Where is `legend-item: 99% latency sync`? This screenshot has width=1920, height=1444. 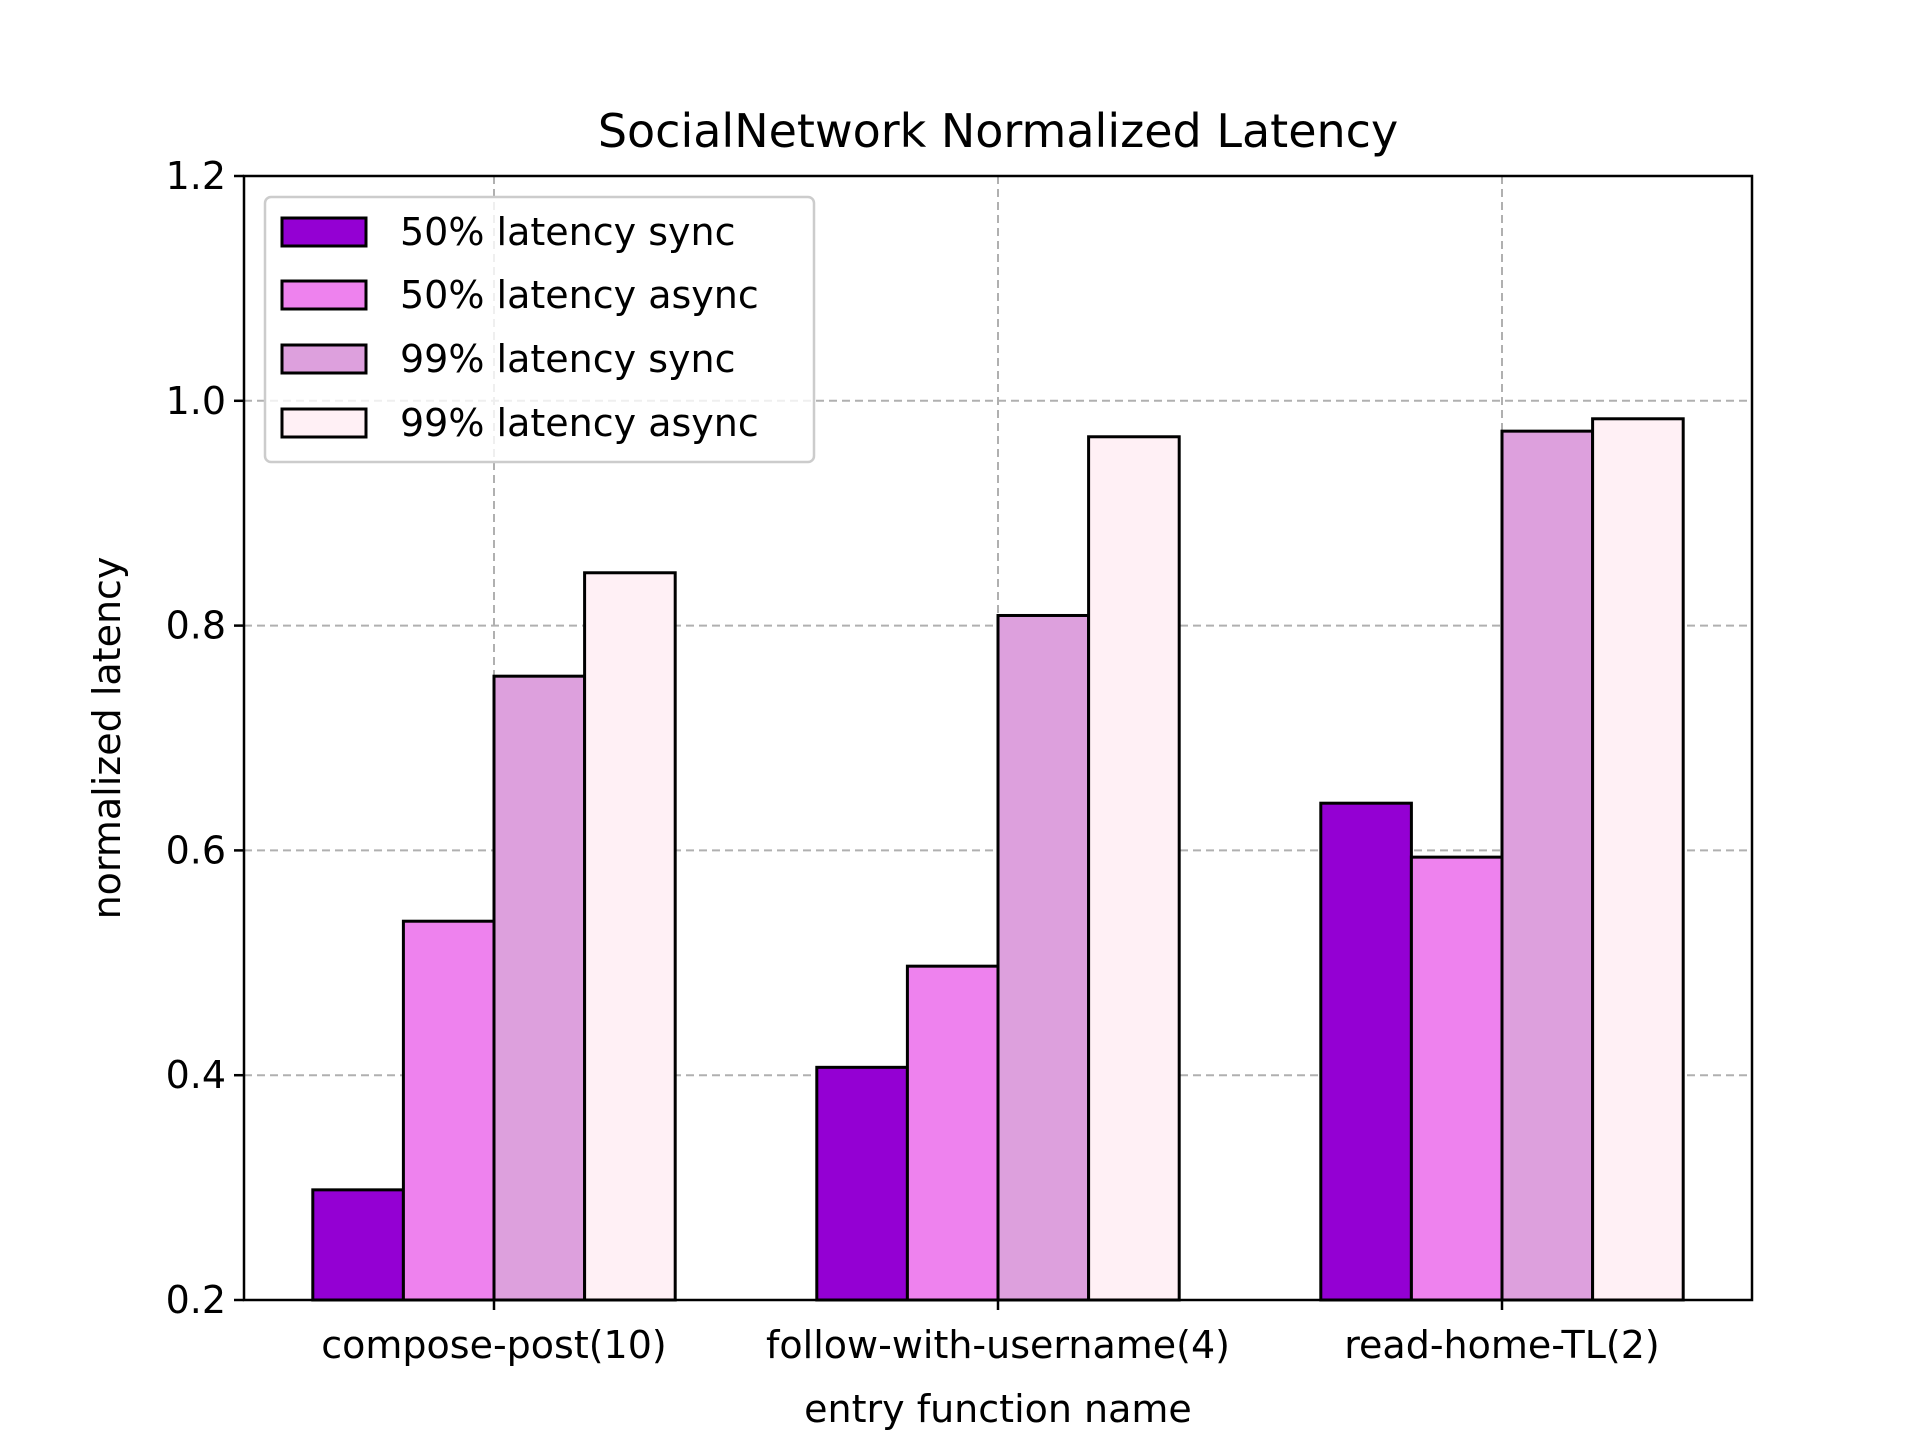
legend-item: 99% latency sync is located at coordinates (507, 359).